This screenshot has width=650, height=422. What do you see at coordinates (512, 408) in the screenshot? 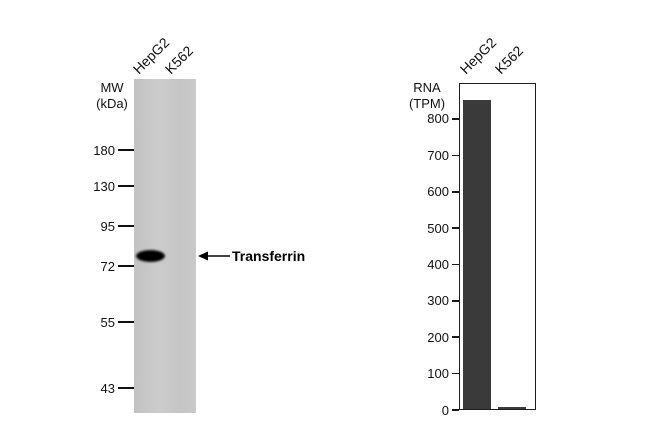
I see `bar-k562` at bounding box center [512, 408].